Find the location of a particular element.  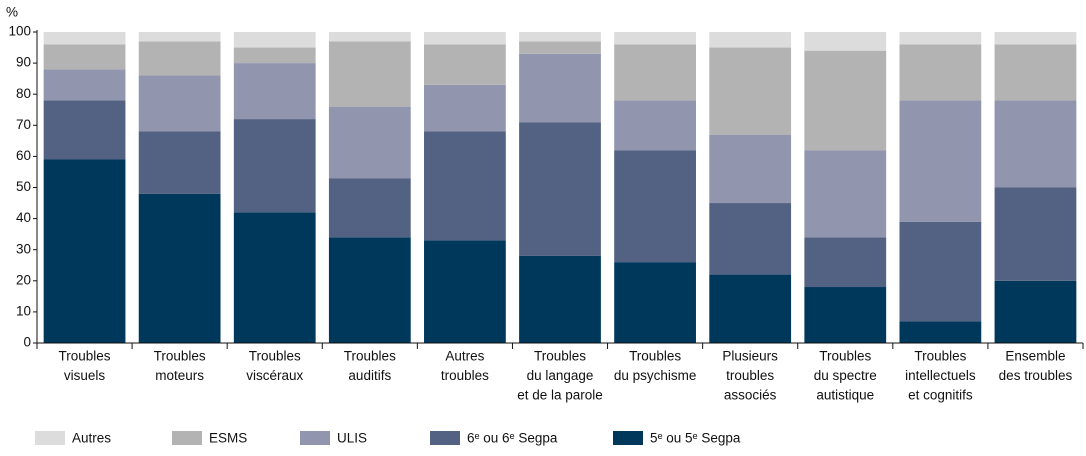

y-tick-label: 60 is located at coordinates (23, 155).